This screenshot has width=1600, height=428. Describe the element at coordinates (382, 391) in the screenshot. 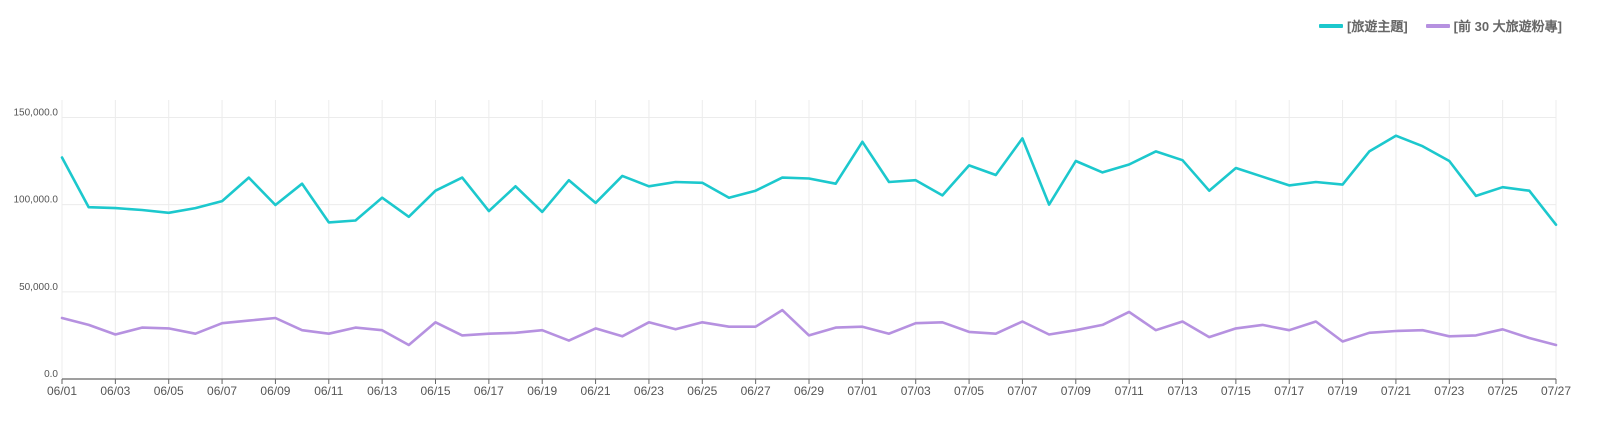

I see `x-tick-label: 06/13` at that location.